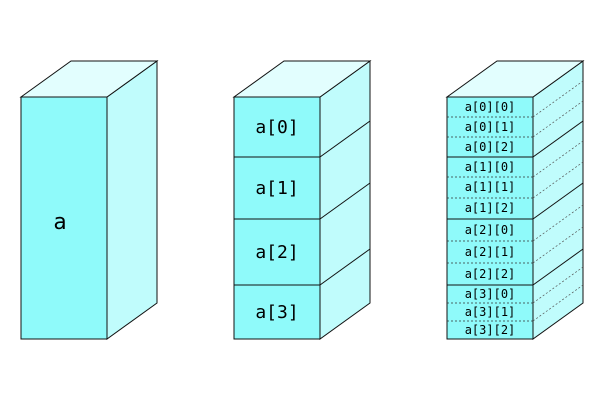 The image size is (600, 400). Describe the element at coordinates (132, 200) in the screenshot. I see `scalar-block-side` at that location.